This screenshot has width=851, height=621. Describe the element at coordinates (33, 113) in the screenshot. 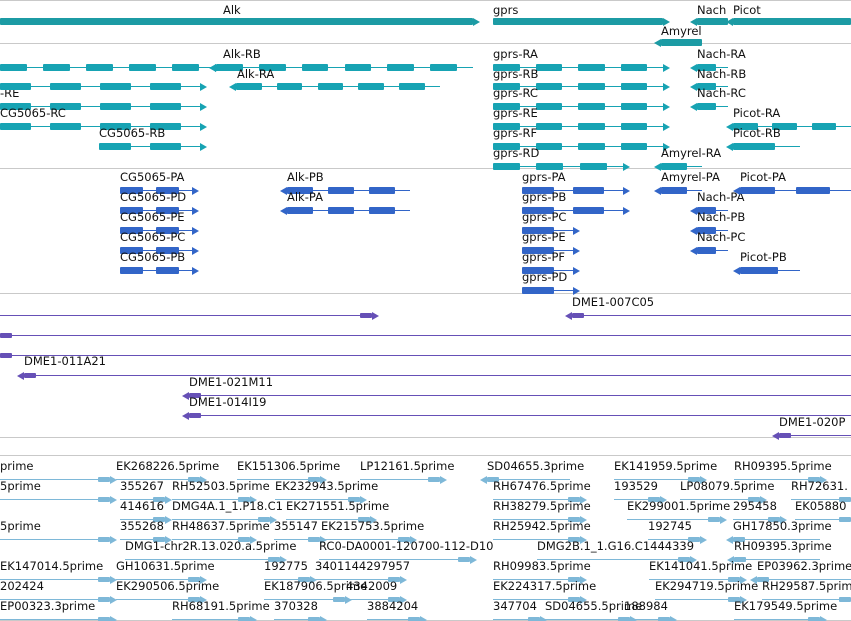

I see `feature-label: CG5065-RC` at that location.